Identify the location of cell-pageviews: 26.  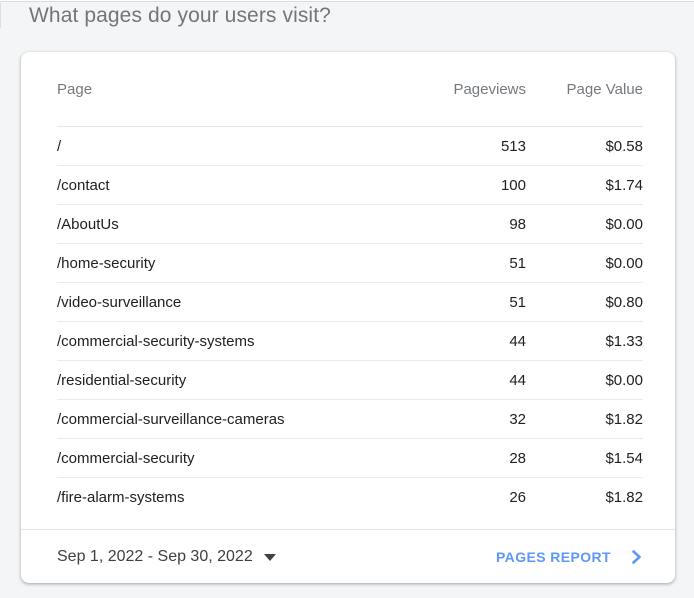
(517, 497).